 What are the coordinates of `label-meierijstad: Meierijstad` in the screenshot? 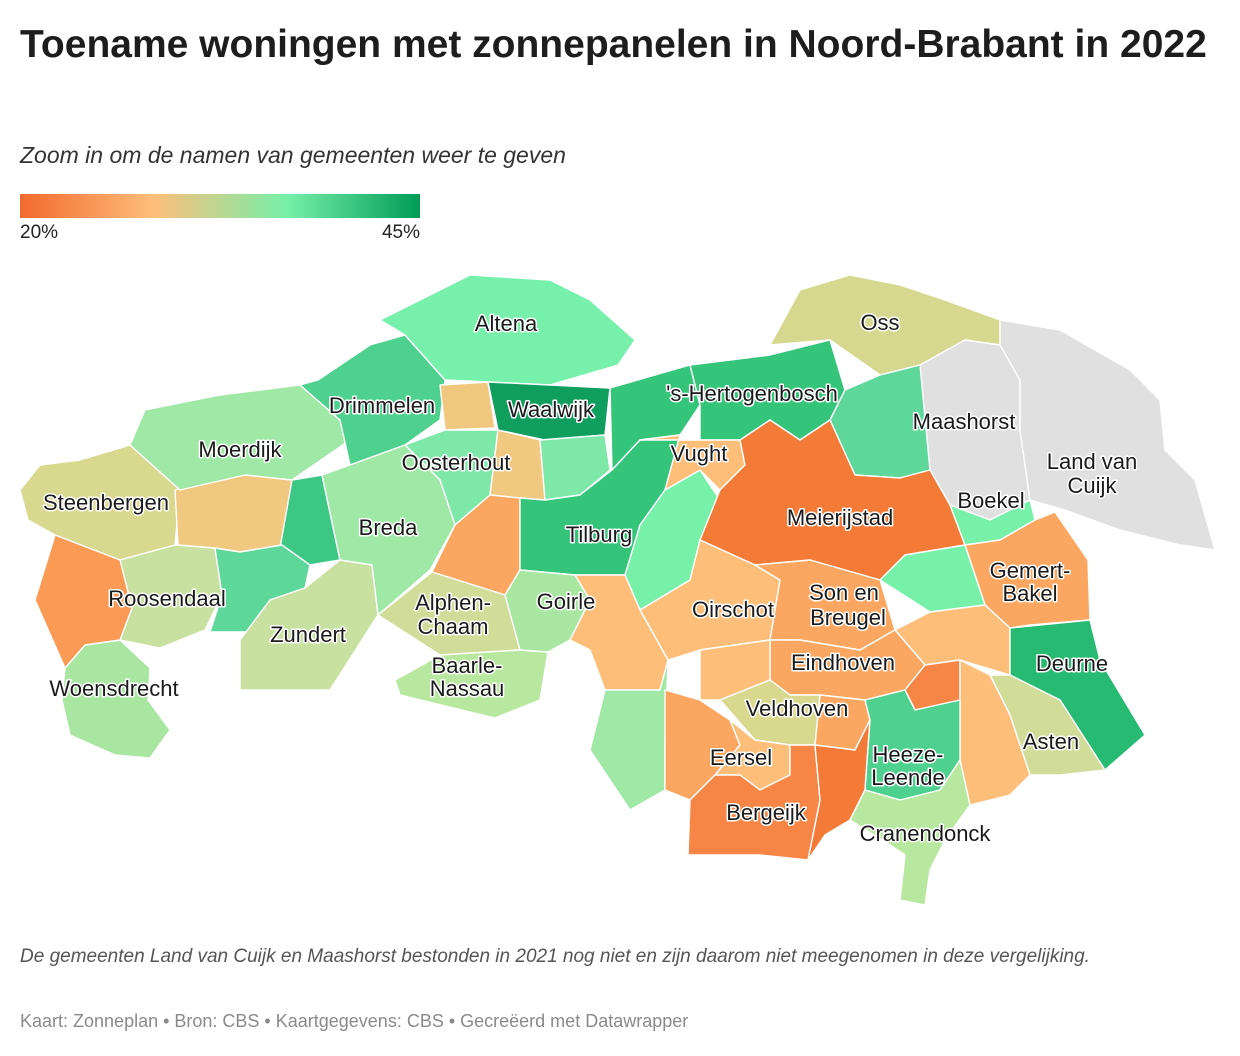 It's located at (840, 517).